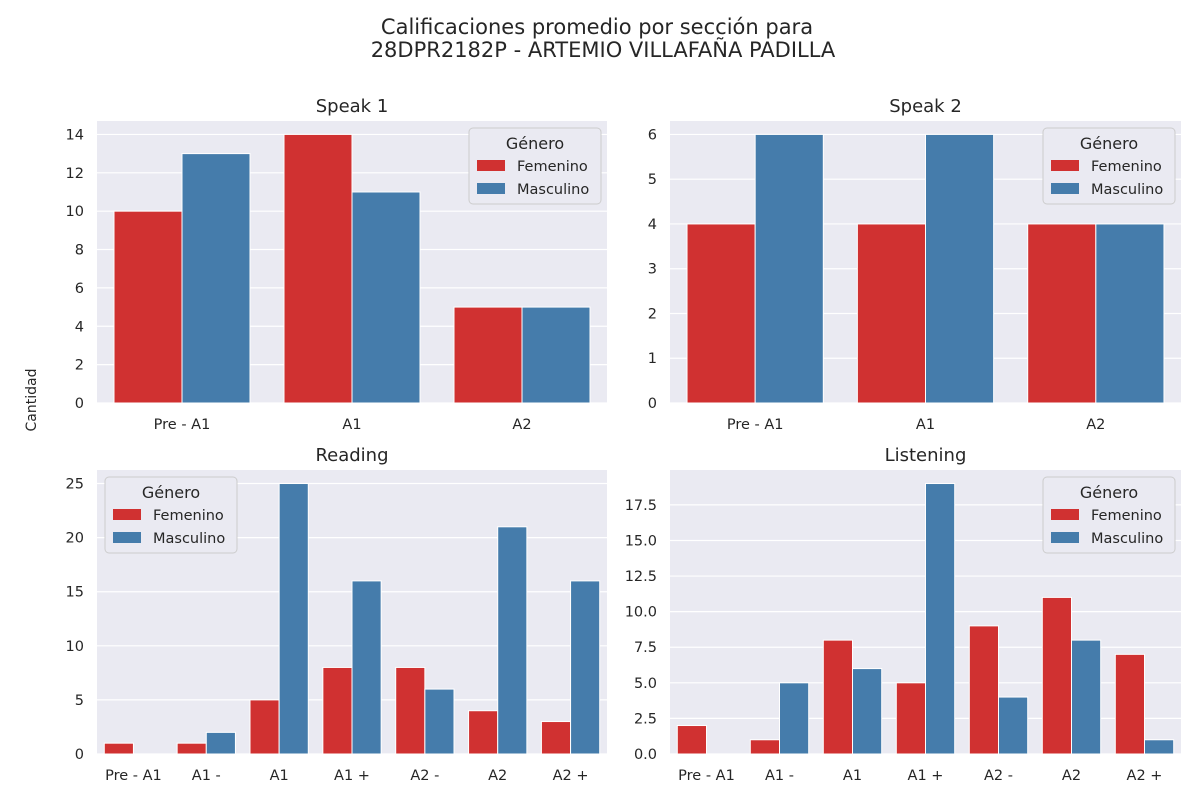 The image size is (1200, 800). I want to click on y-tick-label: 8, so click(79, 251).